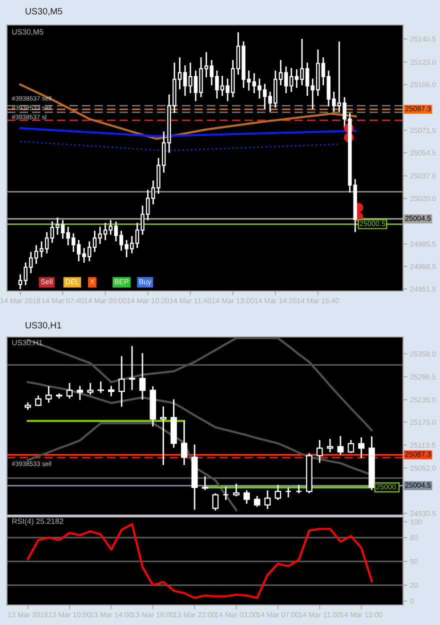 The height and width of the screenshot is (625, 440). What do you see at coordinates (188, 132) in the screenshot?
I see `line-series` at bounding box center [188, 132].